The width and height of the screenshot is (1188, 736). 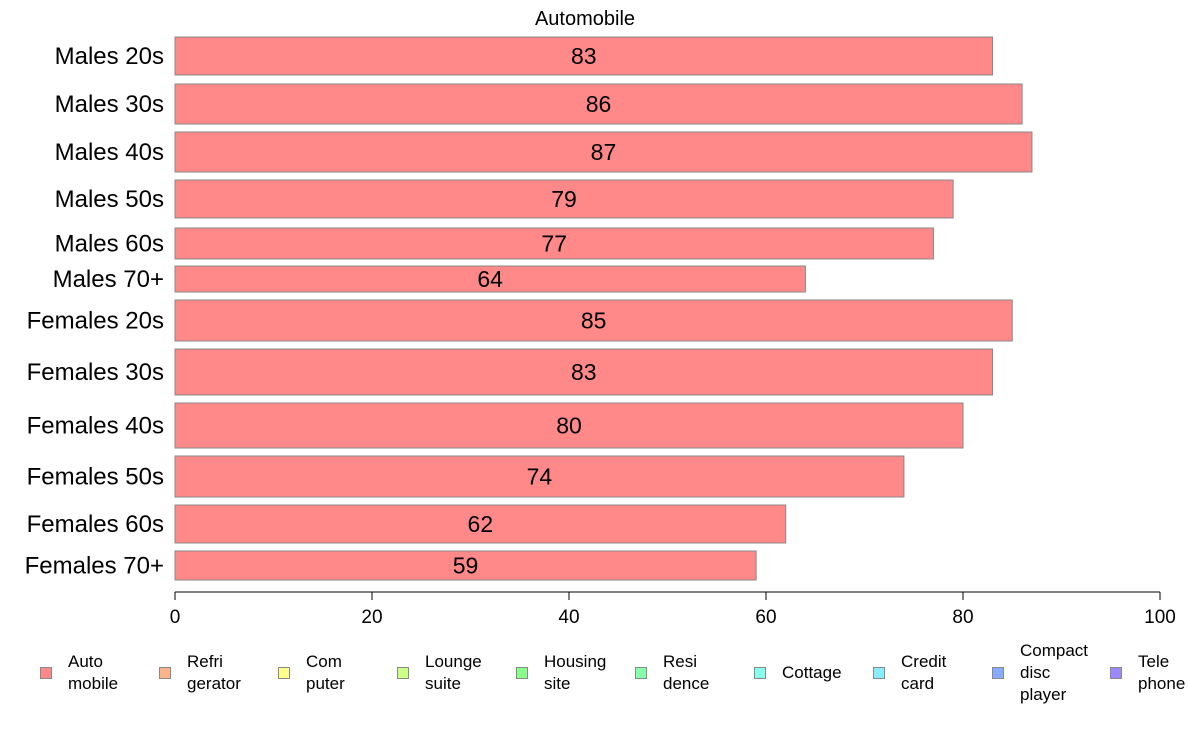 What do you see at coordinates (95, 477) in the screenshot?
I see `category-label: Females 50s` at bounding box center [95, 477].